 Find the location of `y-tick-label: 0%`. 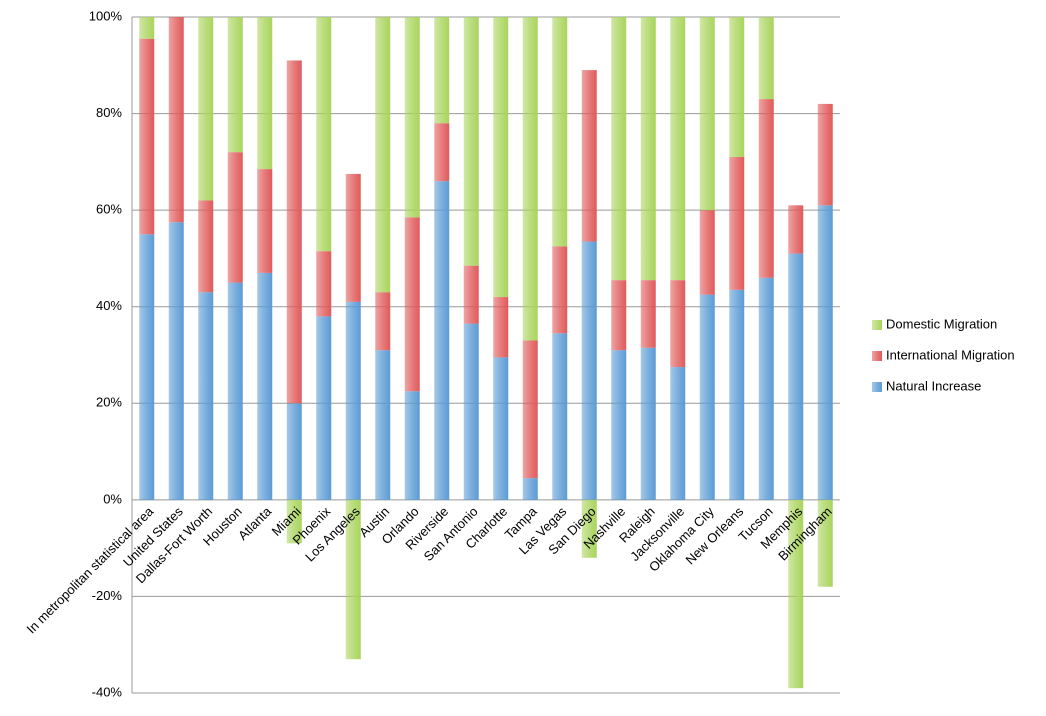

y-tick-label: 0% is located at coordinates (112, 498).